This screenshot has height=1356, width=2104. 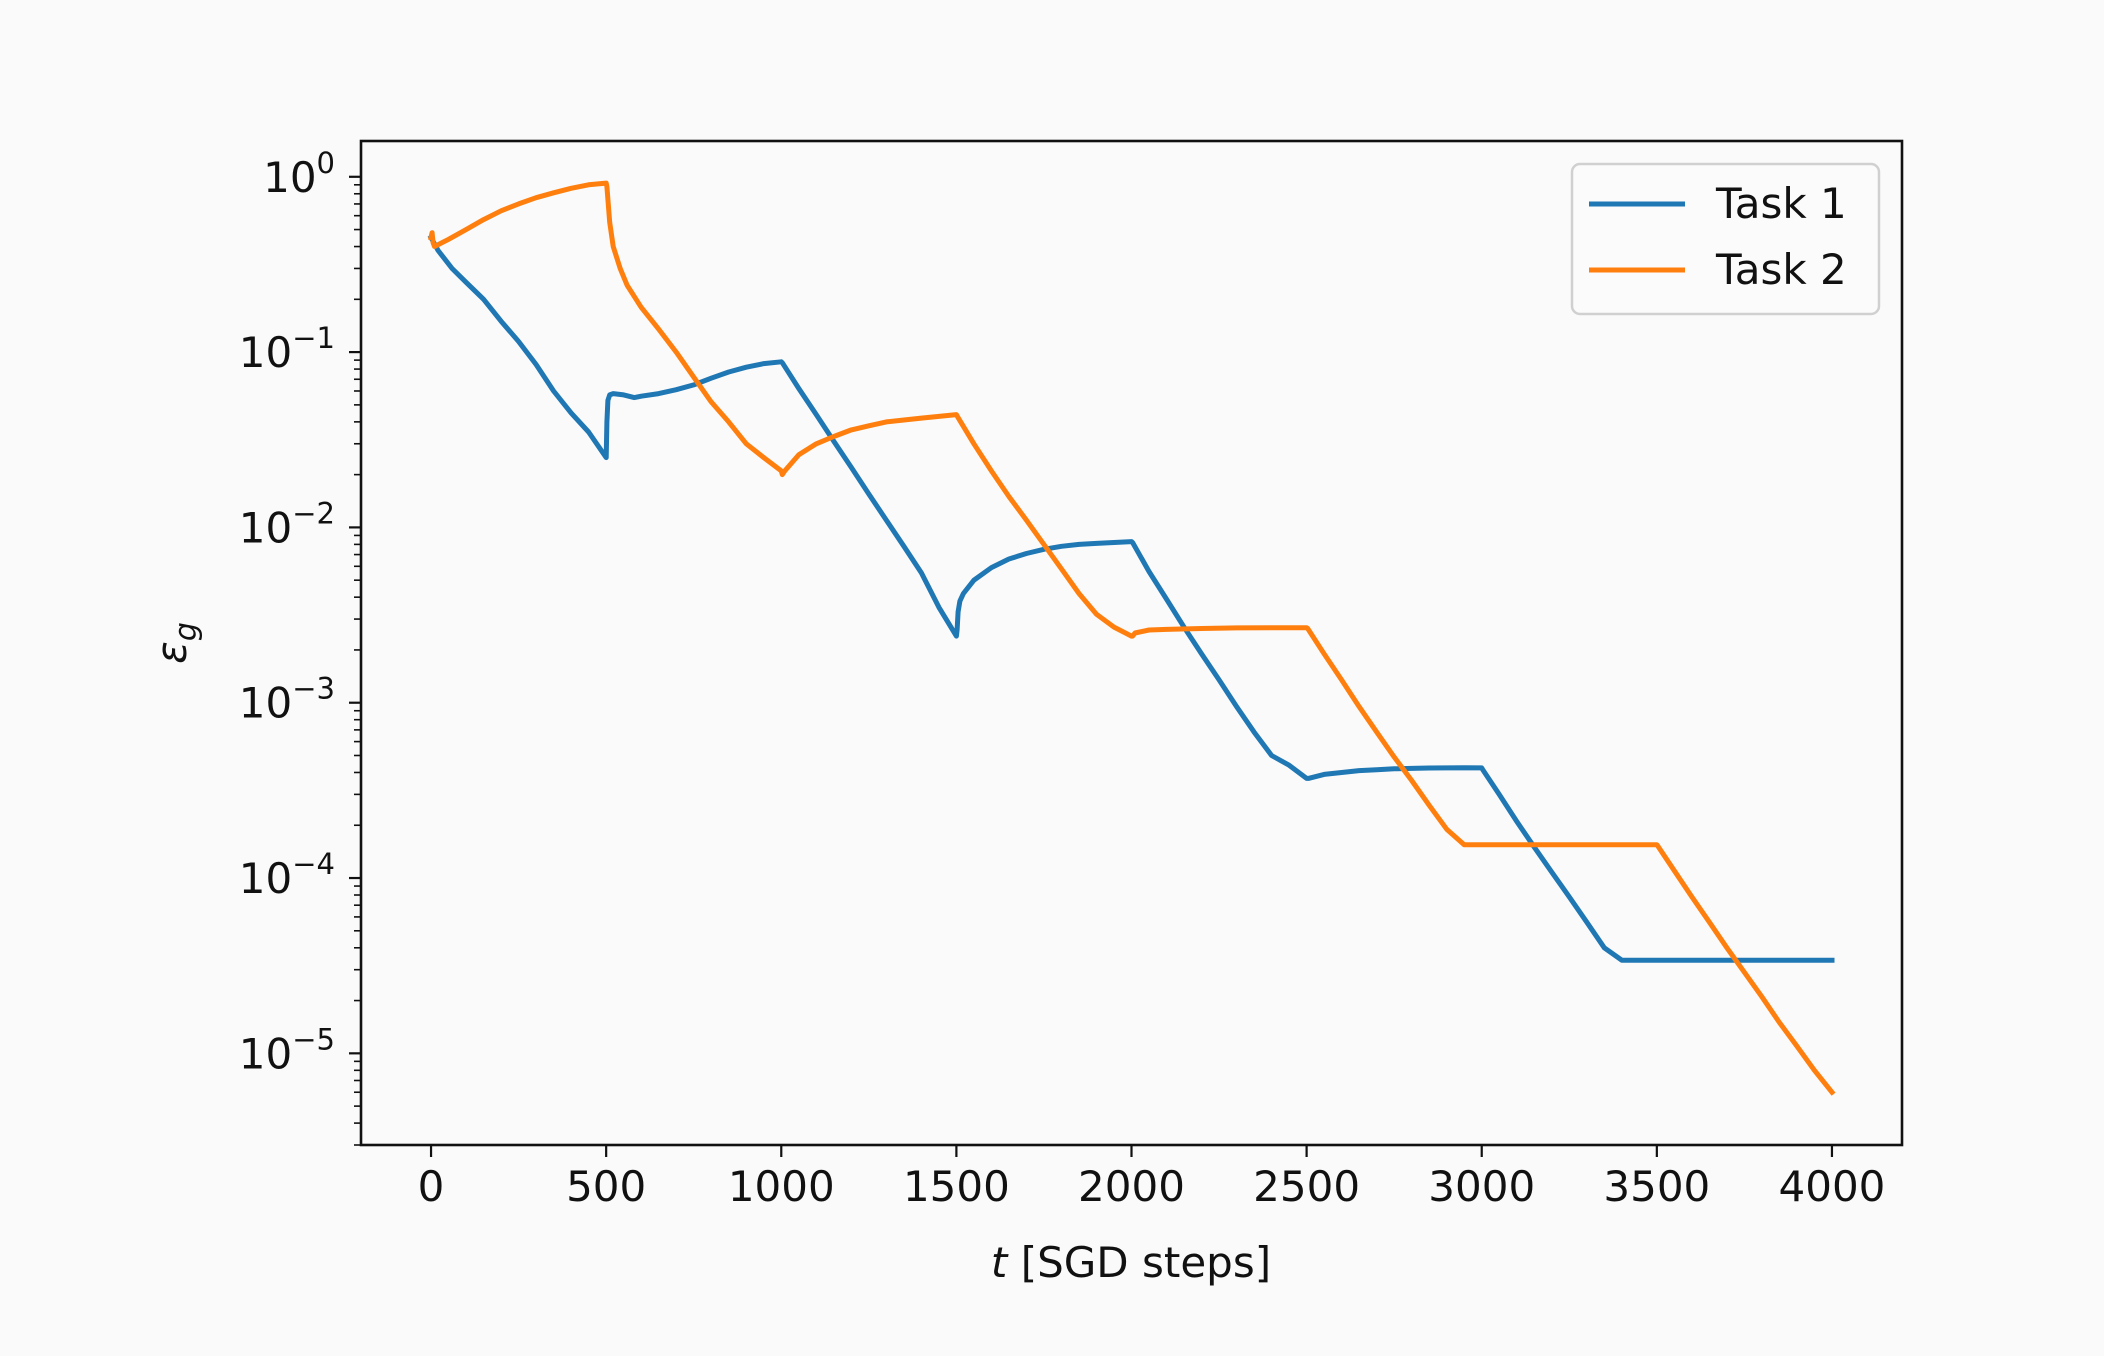 I want to click on x-axis-label-variable: t, so click(x=1000, y=1262).